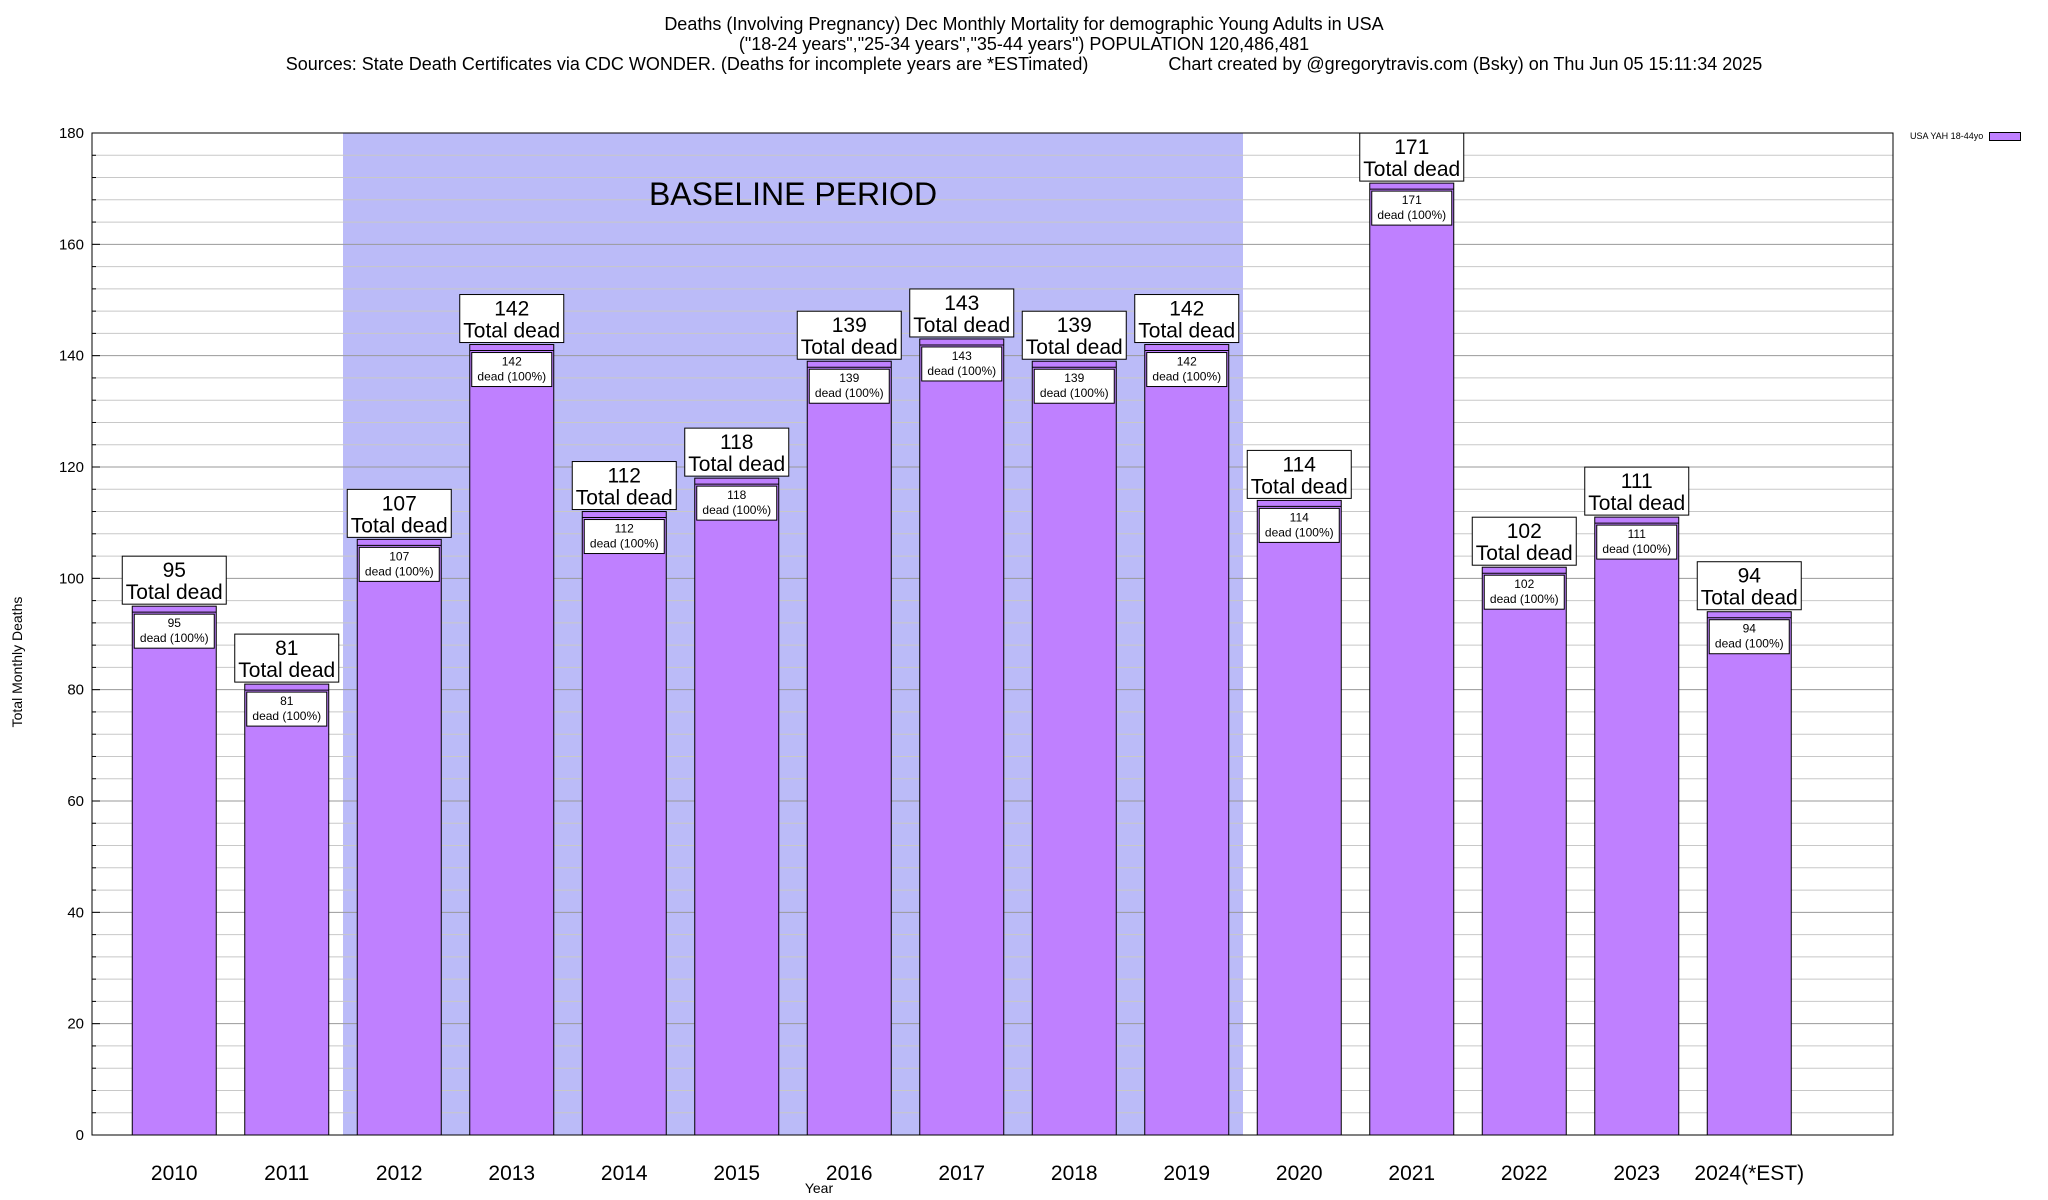 The width and height of the screenshot is (2048, 1200). What do you see at coordinates (1299, 517) in the screenshot?
I see `inner-label-value: 114` at bounding box center [1299, 517].